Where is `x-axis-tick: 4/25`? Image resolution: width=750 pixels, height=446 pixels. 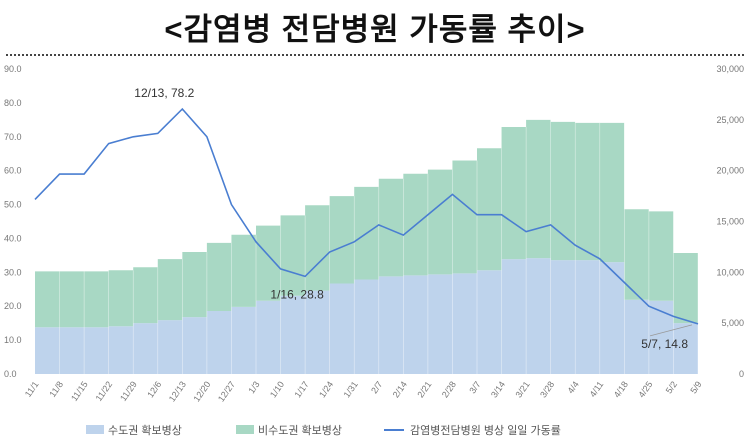
x-axis-tick: 4/25 is located at coordinates (645, 389).